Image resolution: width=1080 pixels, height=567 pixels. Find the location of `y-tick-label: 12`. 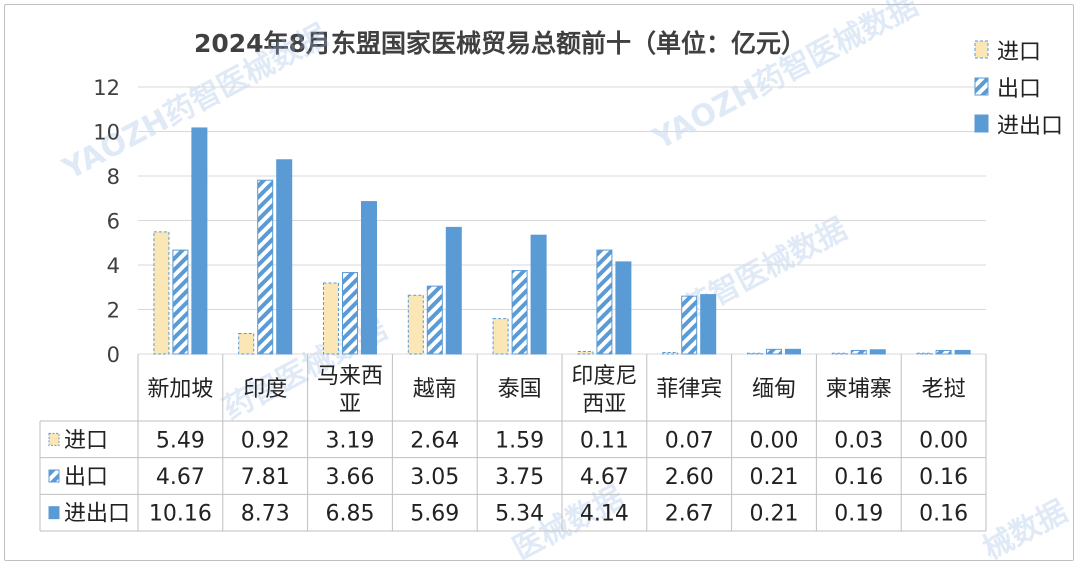

y-tick-label: 12 is located at coordinates (106, 88).